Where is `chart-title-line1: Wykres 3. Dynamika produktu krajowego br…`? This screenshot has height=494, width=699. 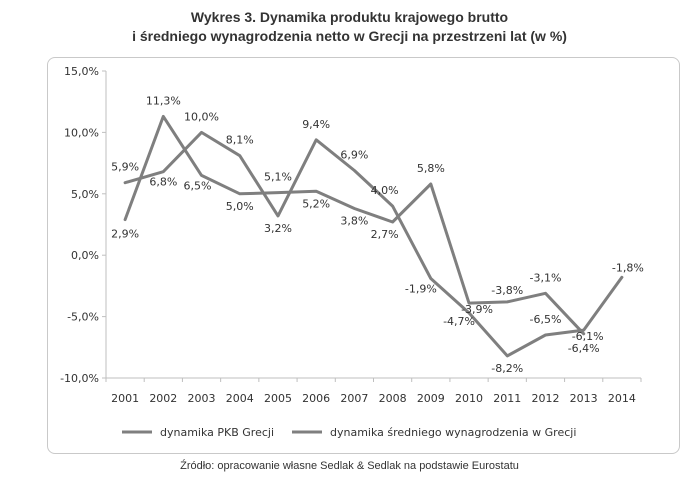 chart-title-line1: Wykres 3. Dynamika produktu krajowego br… is located at coordinates (349, 17).